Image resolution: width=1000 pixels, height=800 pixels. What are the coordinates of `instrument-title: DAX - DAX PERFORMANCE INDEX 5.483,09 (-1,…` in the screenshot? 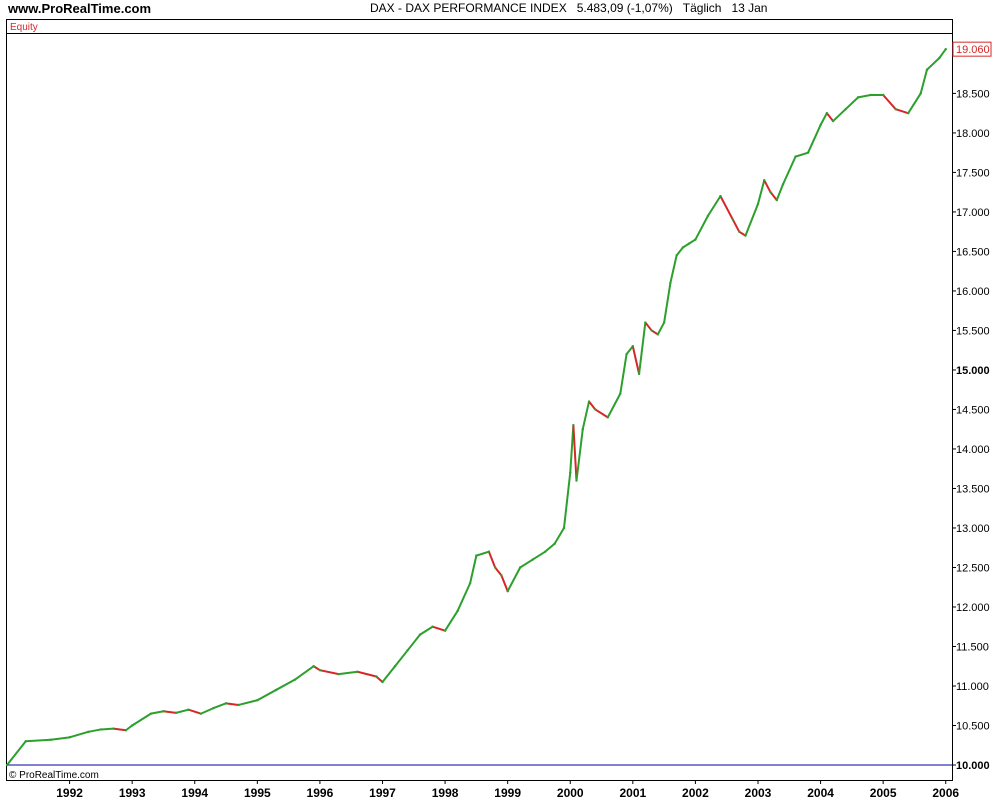 It's located at (573, 8).